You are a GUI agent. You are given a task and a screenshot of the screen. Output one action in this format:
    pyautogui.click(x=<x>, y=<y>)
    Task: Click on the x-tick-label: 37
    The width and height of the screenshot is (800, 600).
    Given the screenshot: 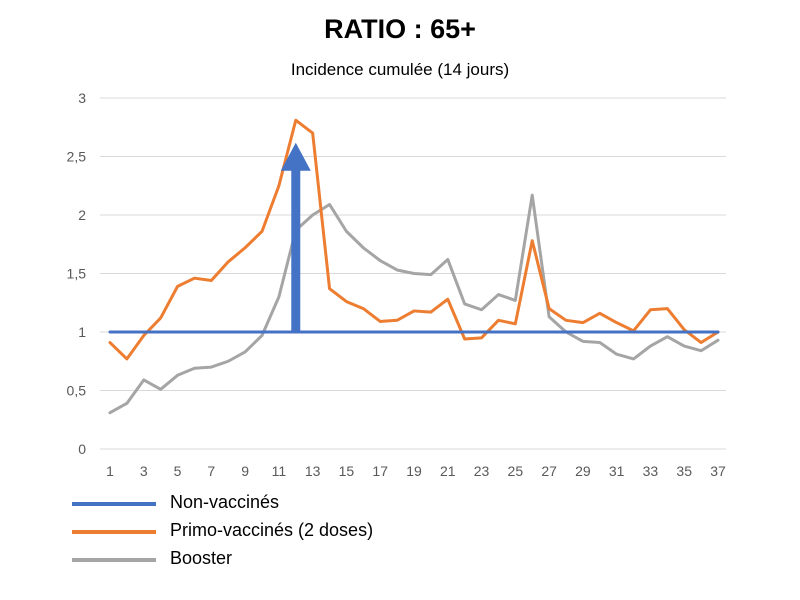 What is the action you would take?
    pyautogui.click(x=718, y=471)
    